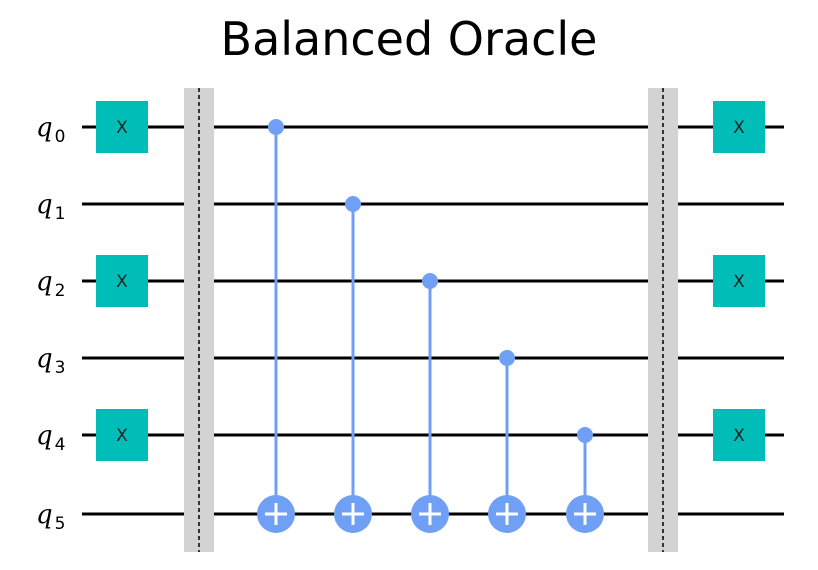  I want to click on qubit-label-index: 2, so click(60, 291).